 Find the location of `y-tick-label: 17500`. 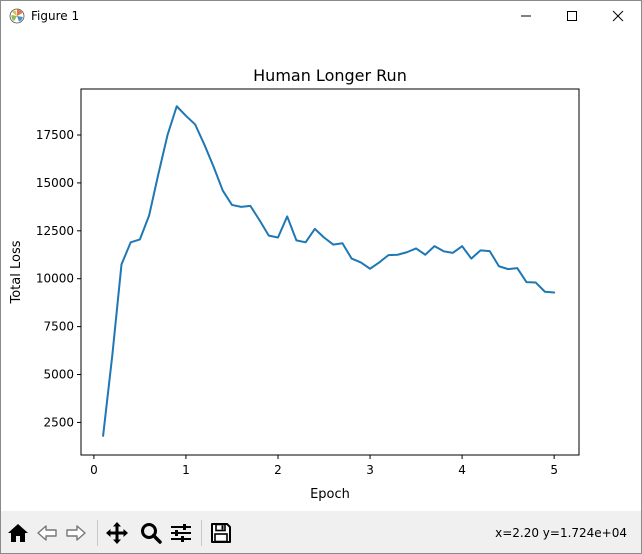

y-tick-label: 17500 is located at coordinates (55, 135).